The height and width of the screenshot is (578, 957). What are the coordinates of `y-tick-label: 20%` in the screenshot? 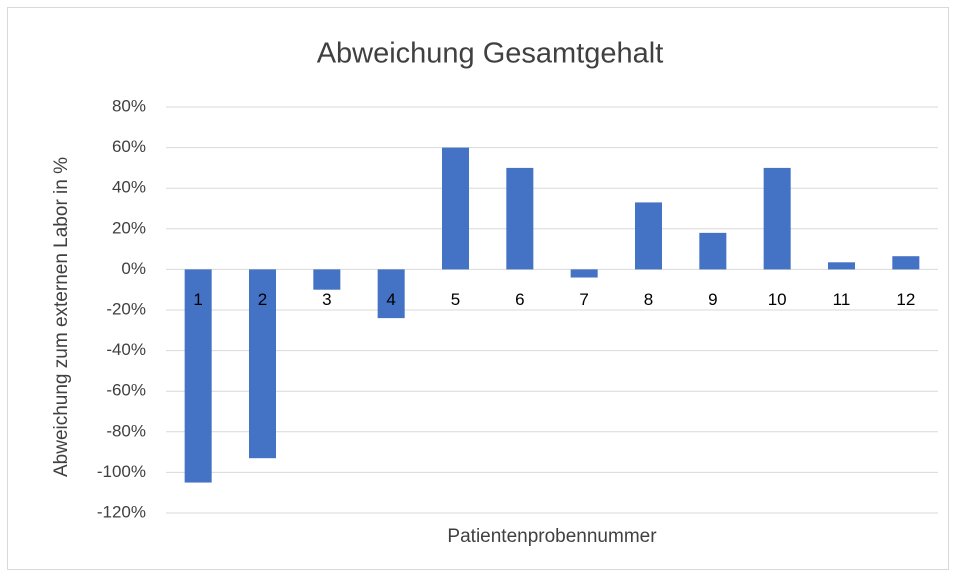 It's located at (129, 227).